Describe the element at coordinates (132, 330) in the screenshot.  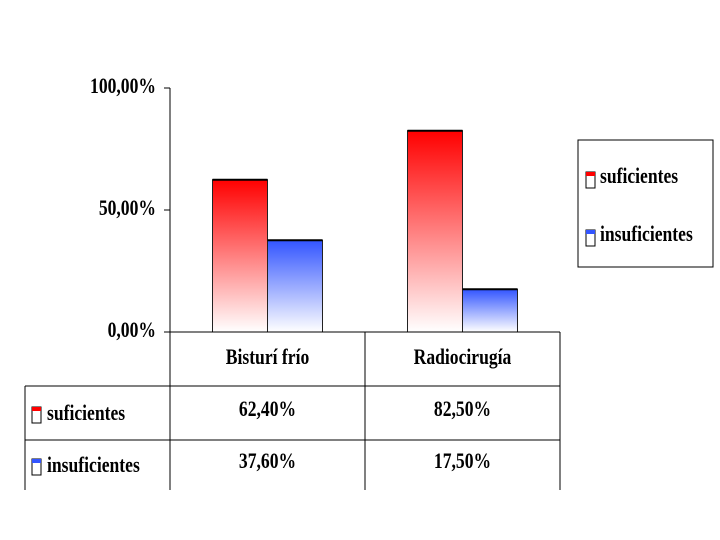
I see `y-tick-label: 0,00%` at that location.